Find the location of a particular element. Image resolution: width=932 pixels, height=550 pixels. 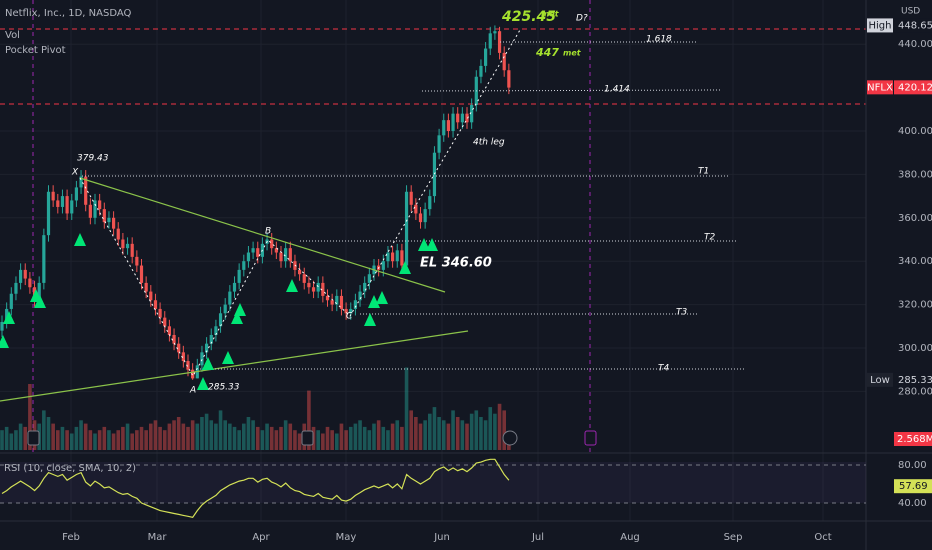

rsi-band is located at coordinates (433, 482).